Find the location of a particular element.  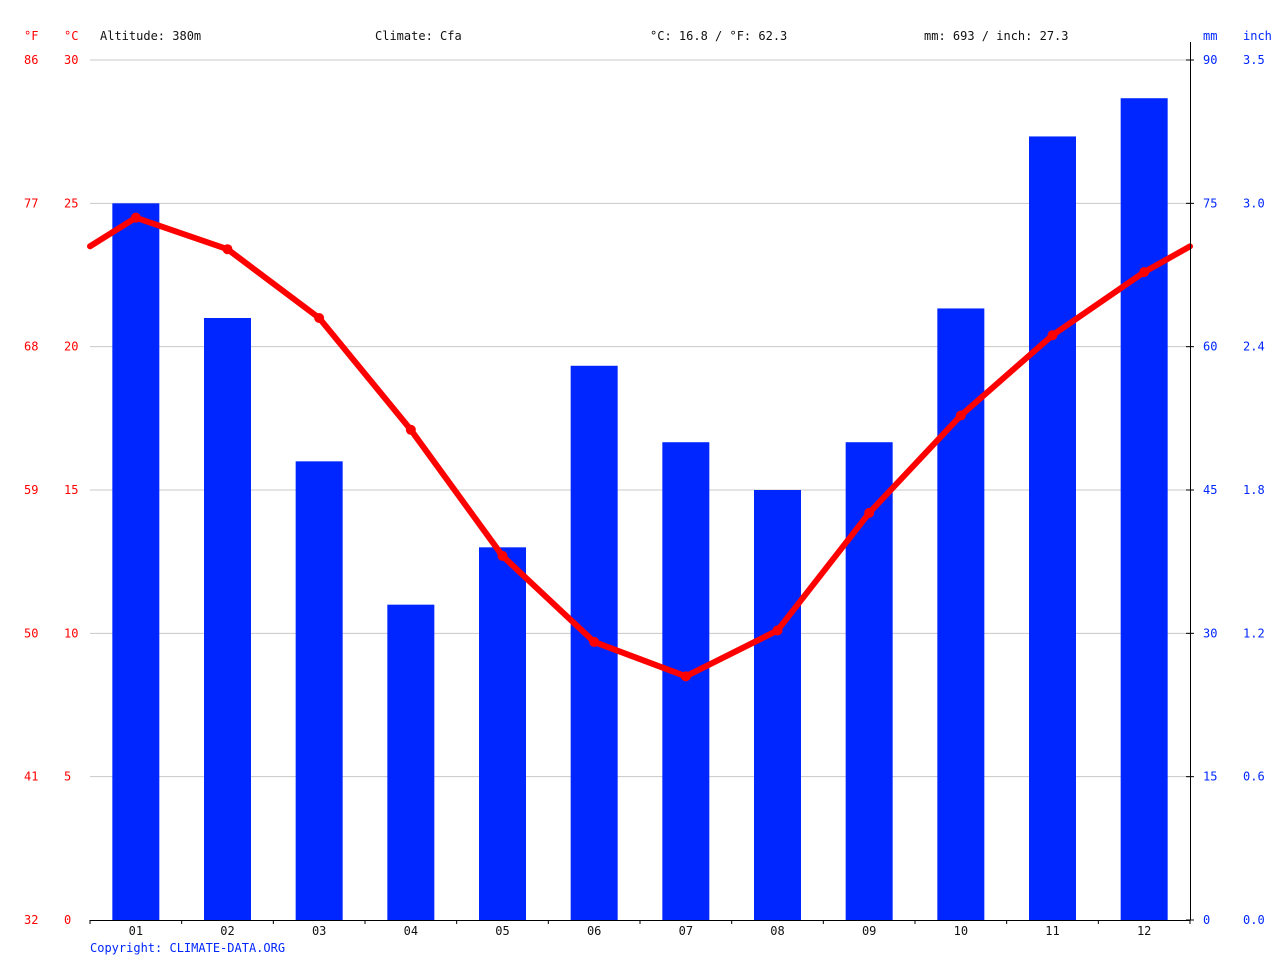

inch-tick-label: 0.6 is located at coordinates (1254, 777).